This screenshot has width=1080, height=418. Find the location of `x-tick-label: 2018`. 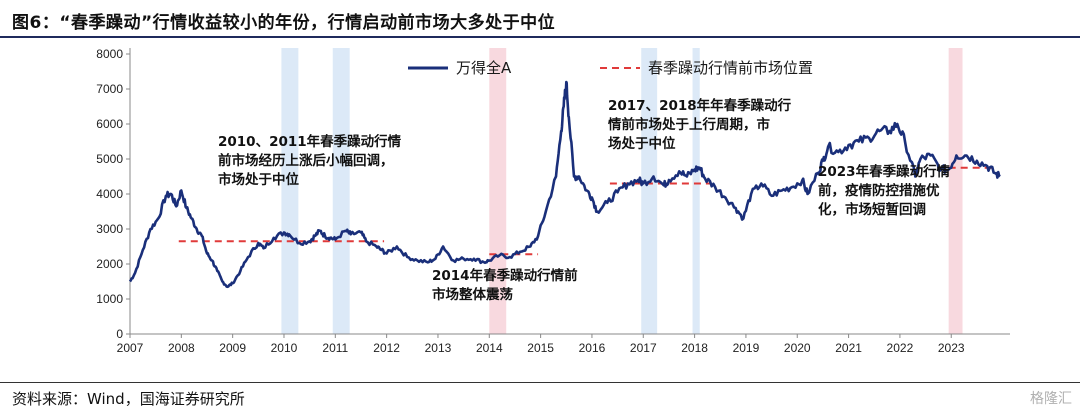

x-tick-label: 2018 is located at coordinates (694, 348).